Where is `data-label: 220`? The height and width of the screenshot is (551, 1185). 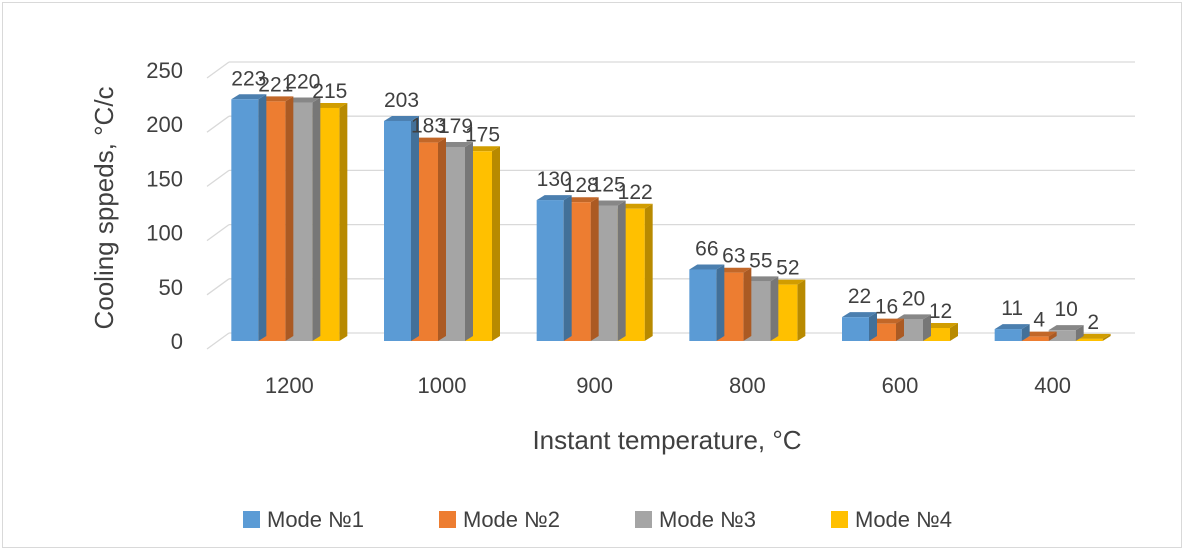
data-label: 220 is located at coordinates (302, 82).